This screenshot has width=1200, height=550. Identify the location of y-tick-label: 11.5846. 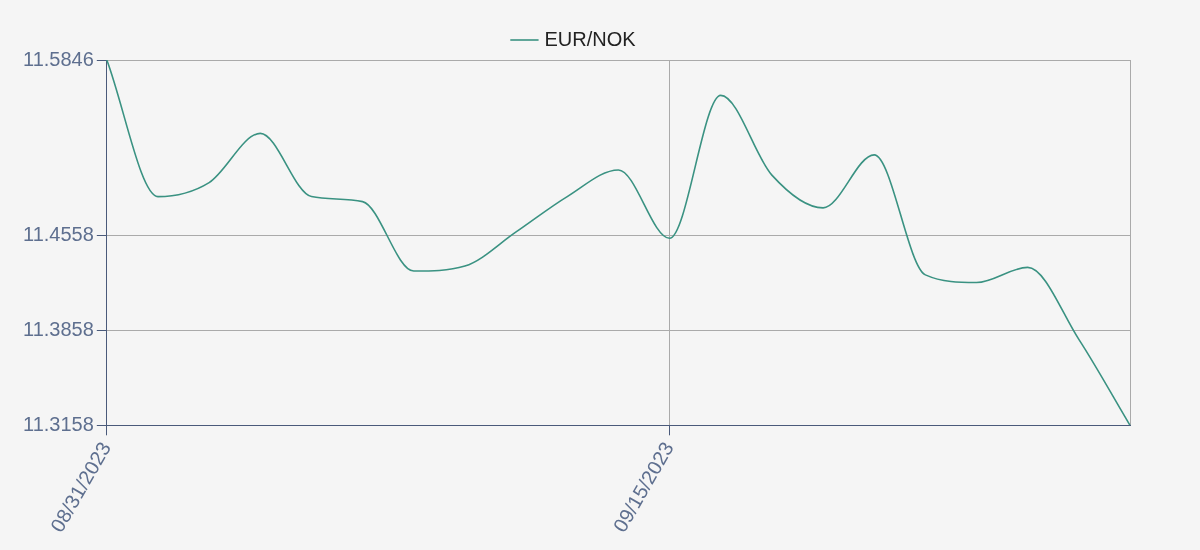
(58, 58).